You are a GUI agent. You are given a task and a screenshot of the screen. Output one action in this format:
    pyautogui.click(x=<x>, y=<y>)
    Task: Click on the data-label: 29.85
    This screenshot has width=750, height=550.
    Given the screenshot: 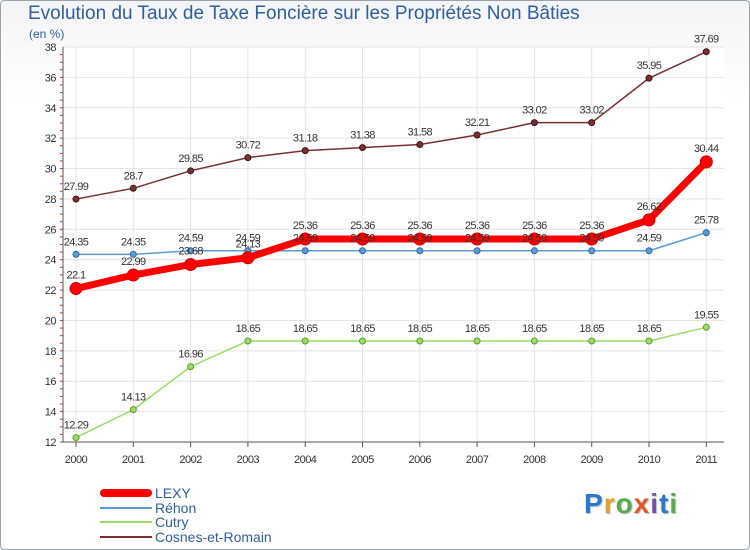 What is the action you would take?
    pyautogui.click(x=190, y=159)
    